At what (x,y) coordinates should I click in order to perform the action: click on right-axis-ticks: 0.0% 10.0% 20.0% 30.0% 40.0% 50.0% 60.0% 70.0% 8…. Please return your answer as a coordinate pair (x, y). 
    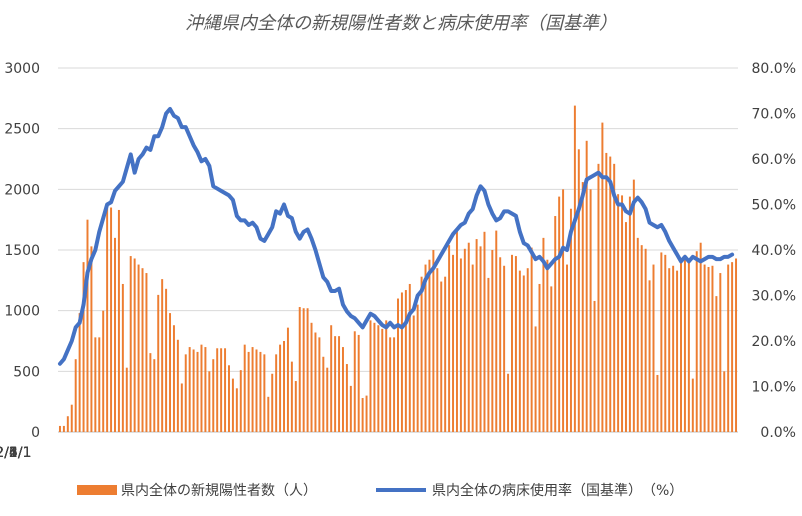
    Looking at the image, I should click on (774, 251).